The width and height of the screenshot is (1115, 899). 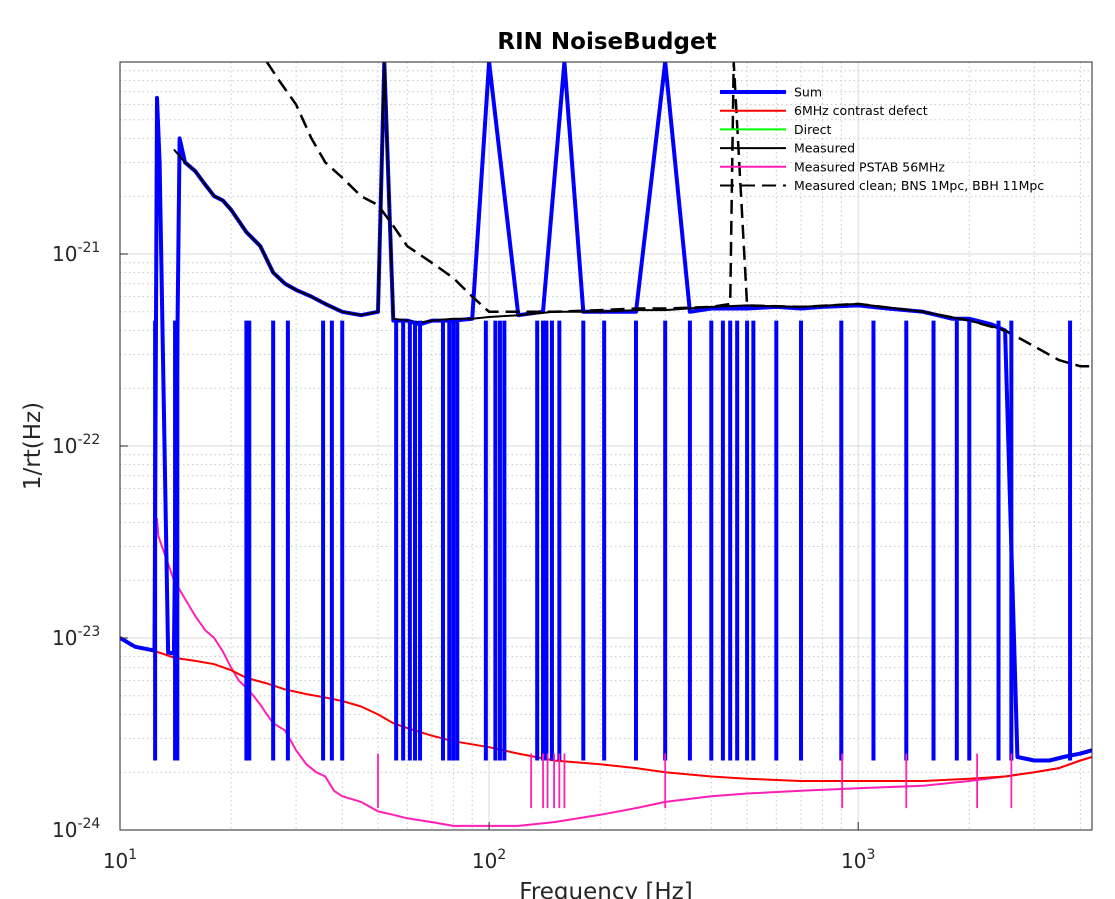 I want to click on legend-label-measured: Measured, so click(x=824, y=148).